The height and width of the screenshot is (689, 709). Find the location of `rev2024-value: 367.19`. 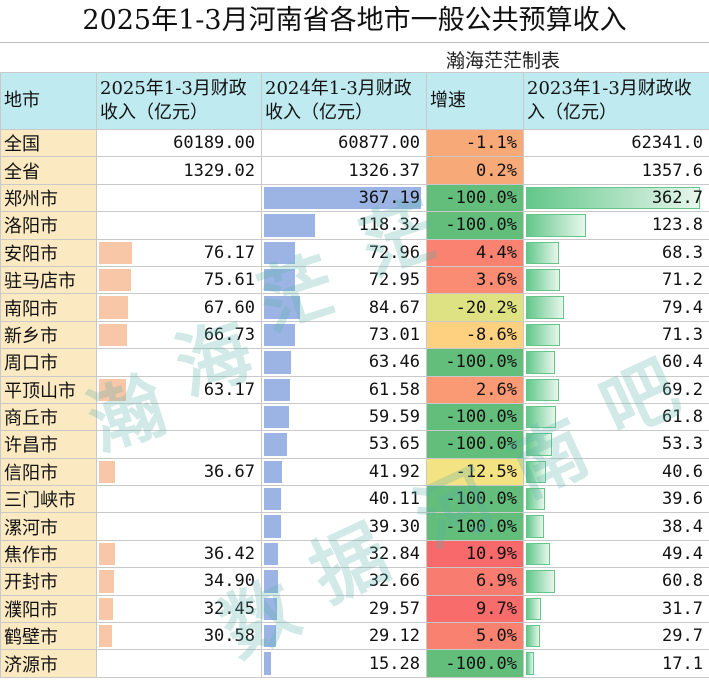

rev2024-value: 367.19 is located at coordinates (389, 197).